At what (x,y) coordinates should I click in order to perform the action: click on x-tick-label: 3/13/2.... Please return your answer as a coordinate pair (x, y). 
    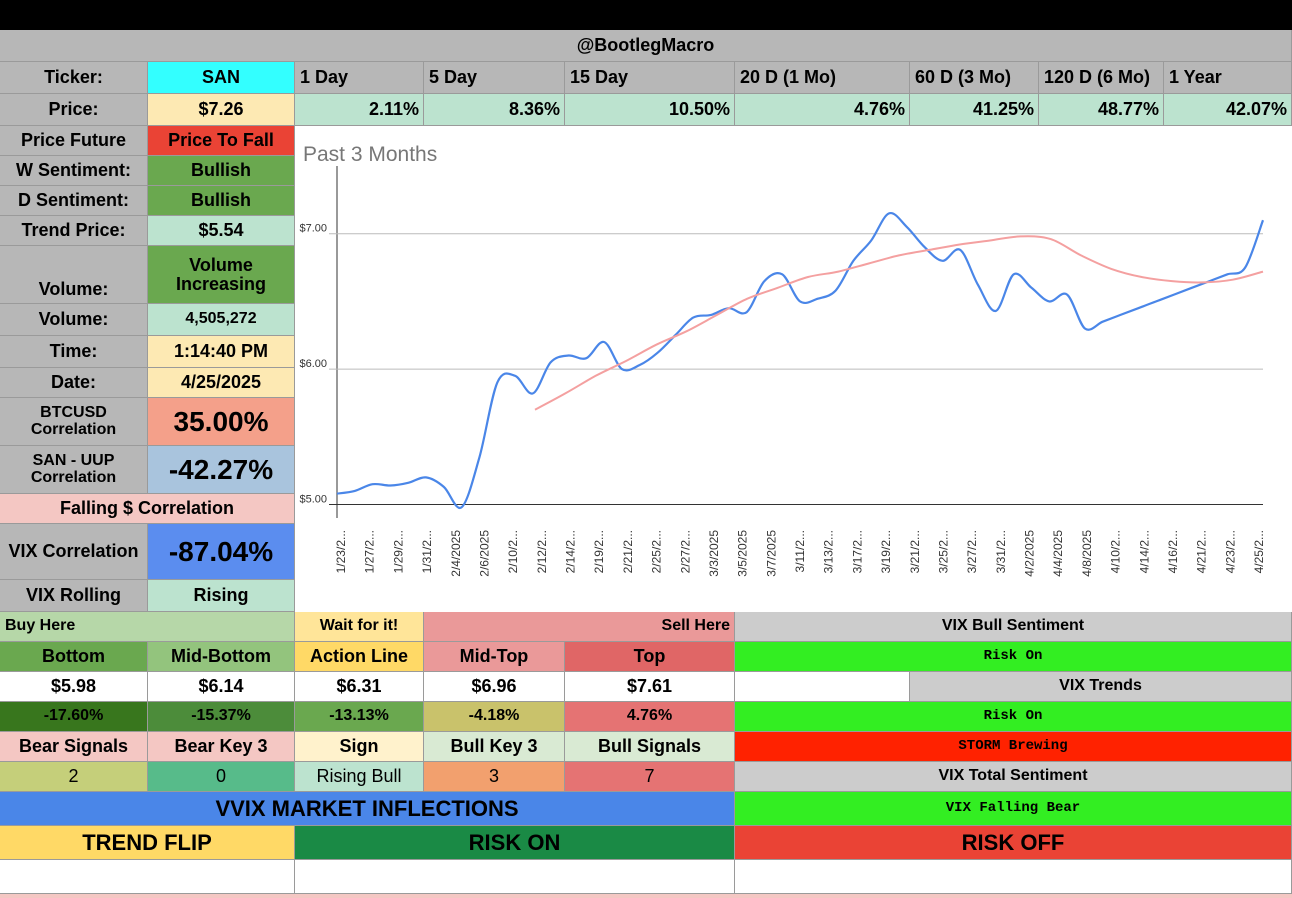
    Looking at the image, I should click on (829, 551).